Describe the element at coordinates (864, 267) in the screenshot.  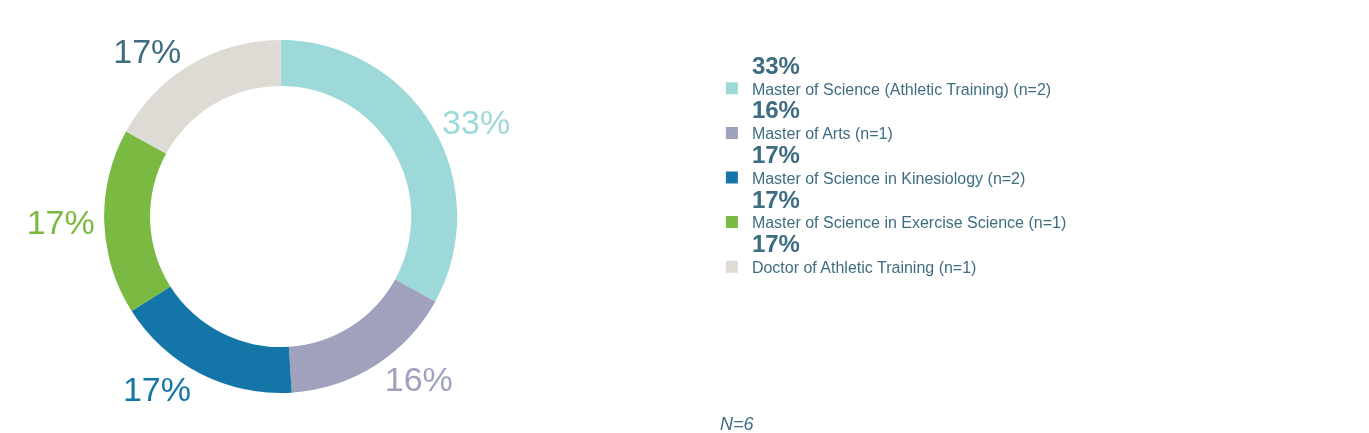
I see `legend-label: Doctor of Athletic Training (n=1)` at that location.